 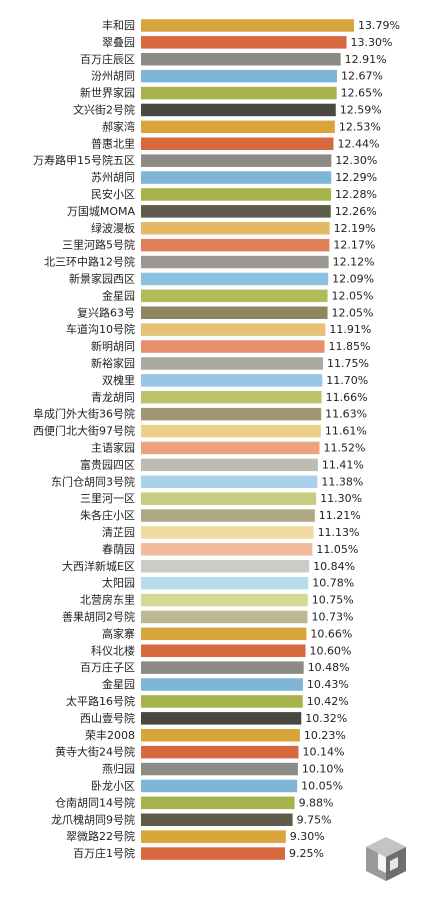 What do you see at coordinates (118, 25) in the screenshot?
I see `category-label: 丰和园` at bounding box center [118, 25].